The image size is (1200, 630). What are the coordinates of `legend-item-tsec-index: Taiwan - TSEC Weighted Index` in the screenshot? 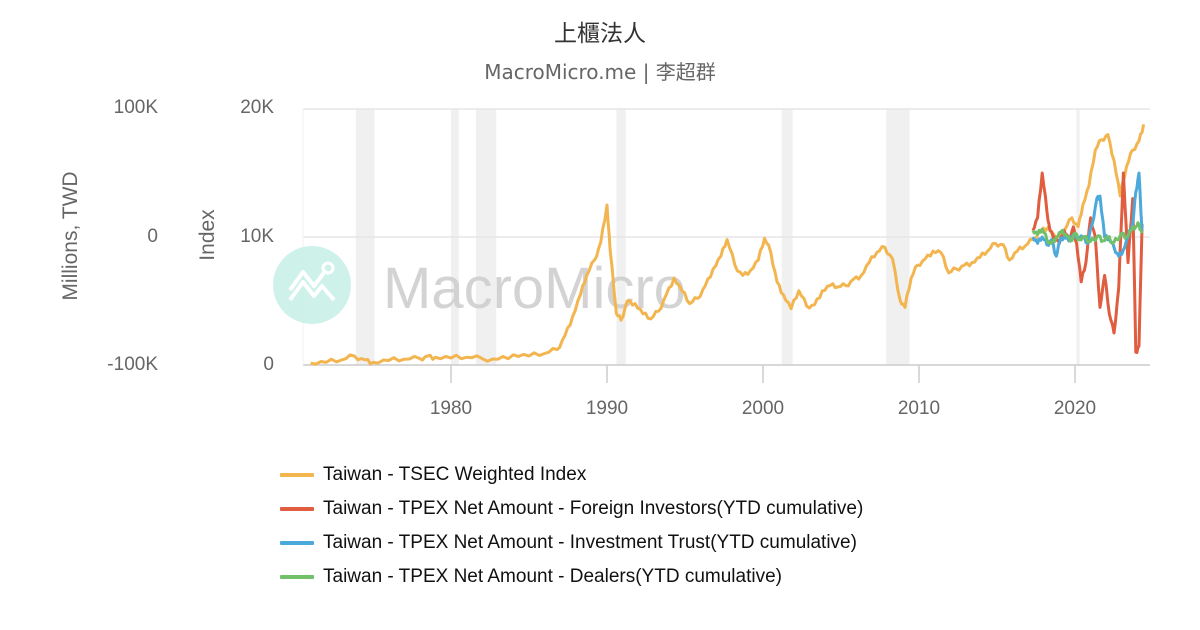 It's located at (571, 475).